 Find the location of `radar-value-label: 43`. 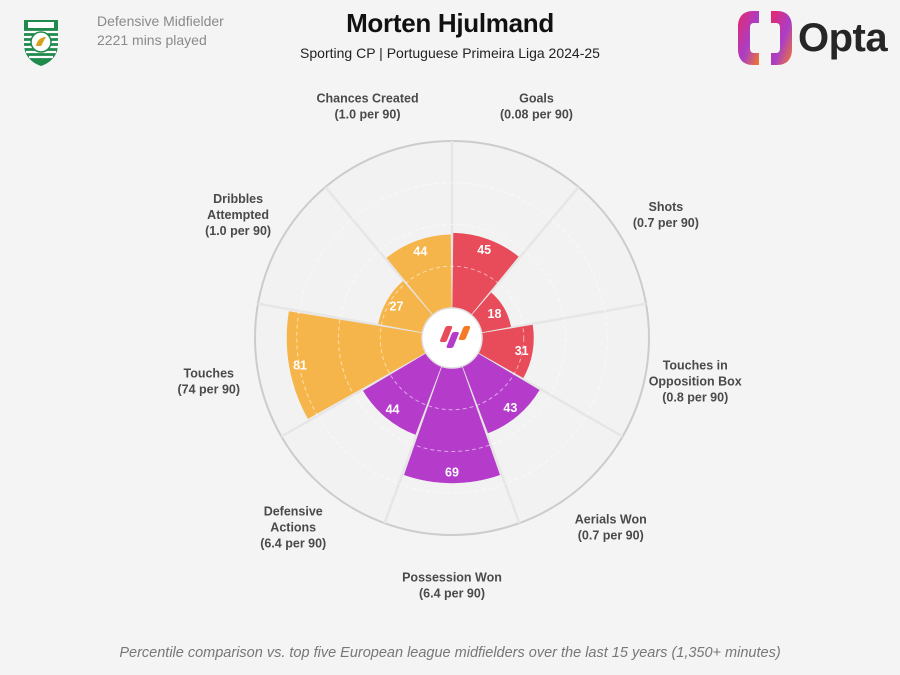

radar-value-label: 43 is located at coordinates (510, 408).